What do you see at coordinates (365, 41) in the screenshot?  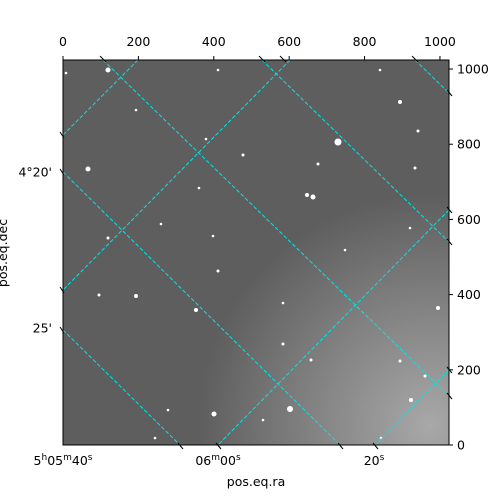 I see `x-tick-label: 800` at bounding box center [365, 41].